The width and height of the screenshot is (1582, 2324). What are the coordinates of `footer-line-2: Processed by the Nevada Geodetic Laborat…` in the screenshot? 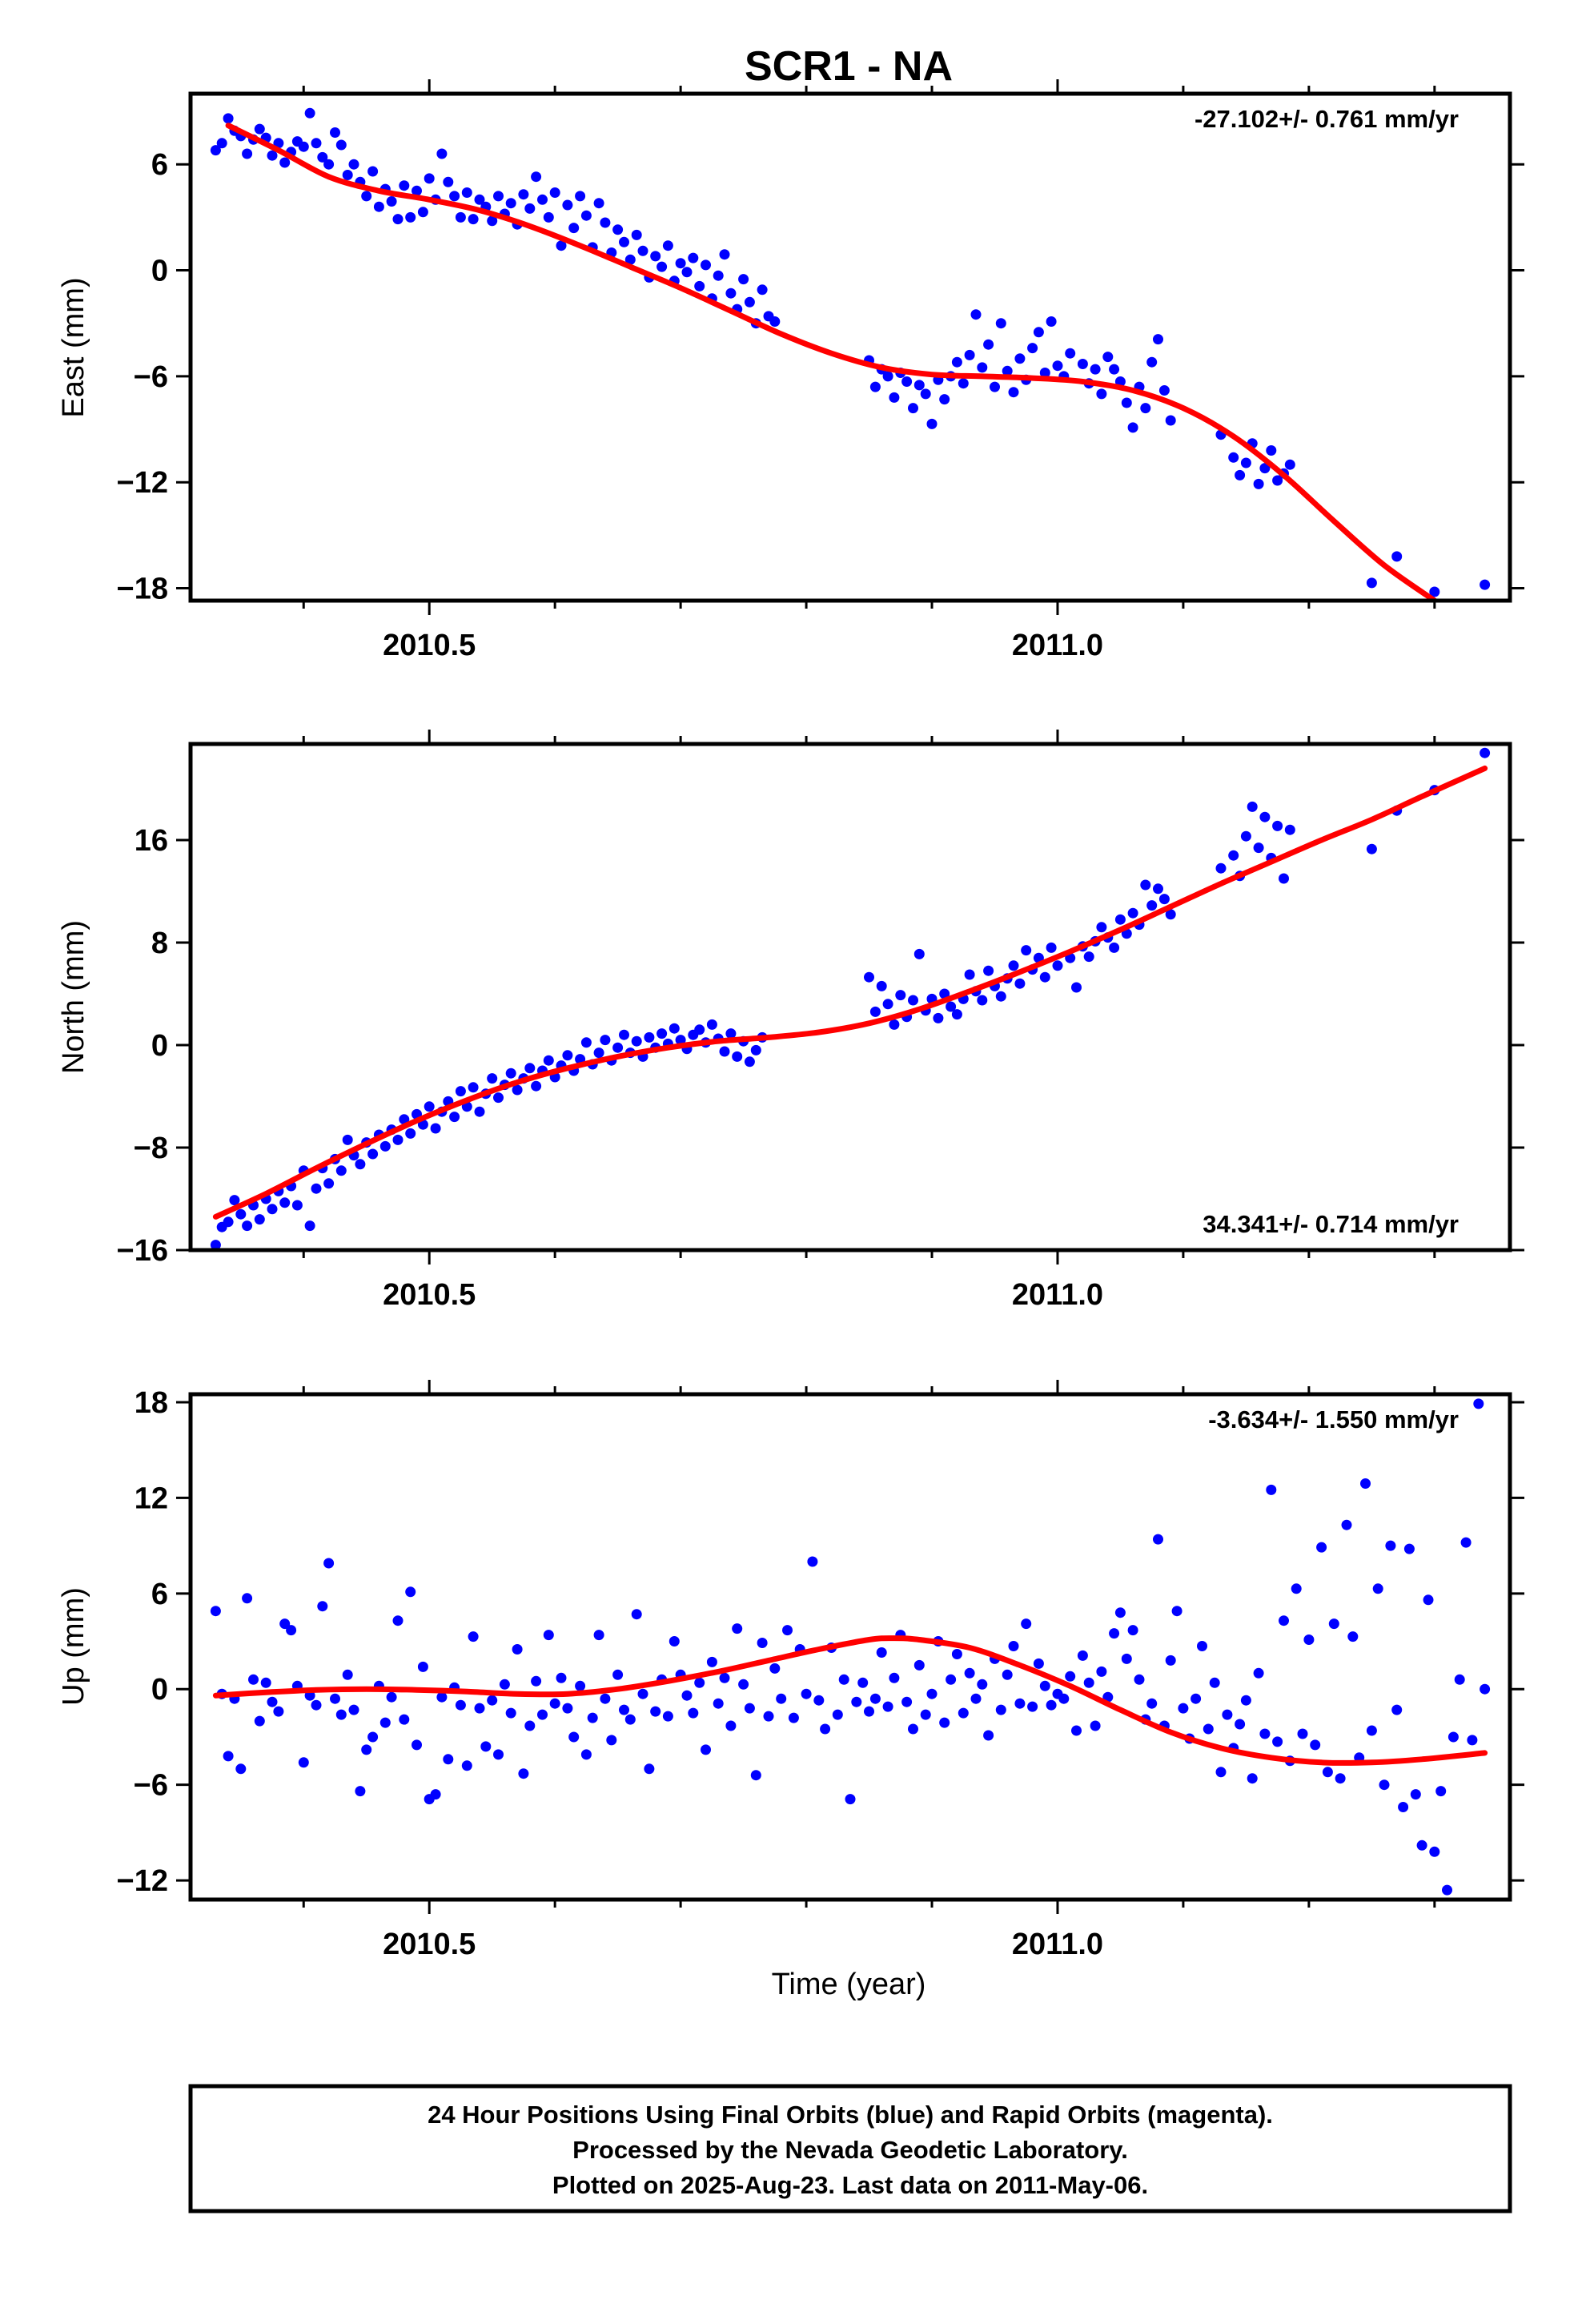 It's located at (850, 2150).